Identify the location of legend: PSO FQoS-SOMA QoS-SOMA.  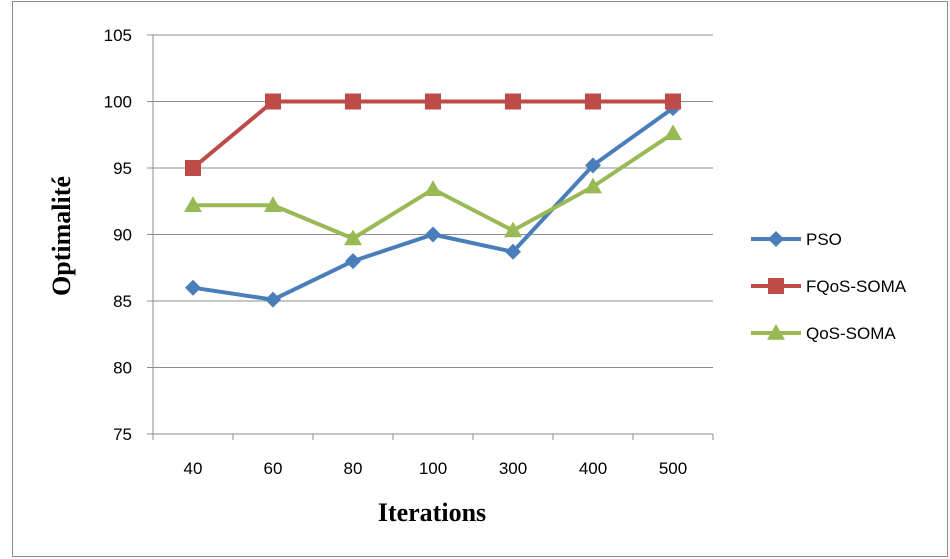
(829, 286).